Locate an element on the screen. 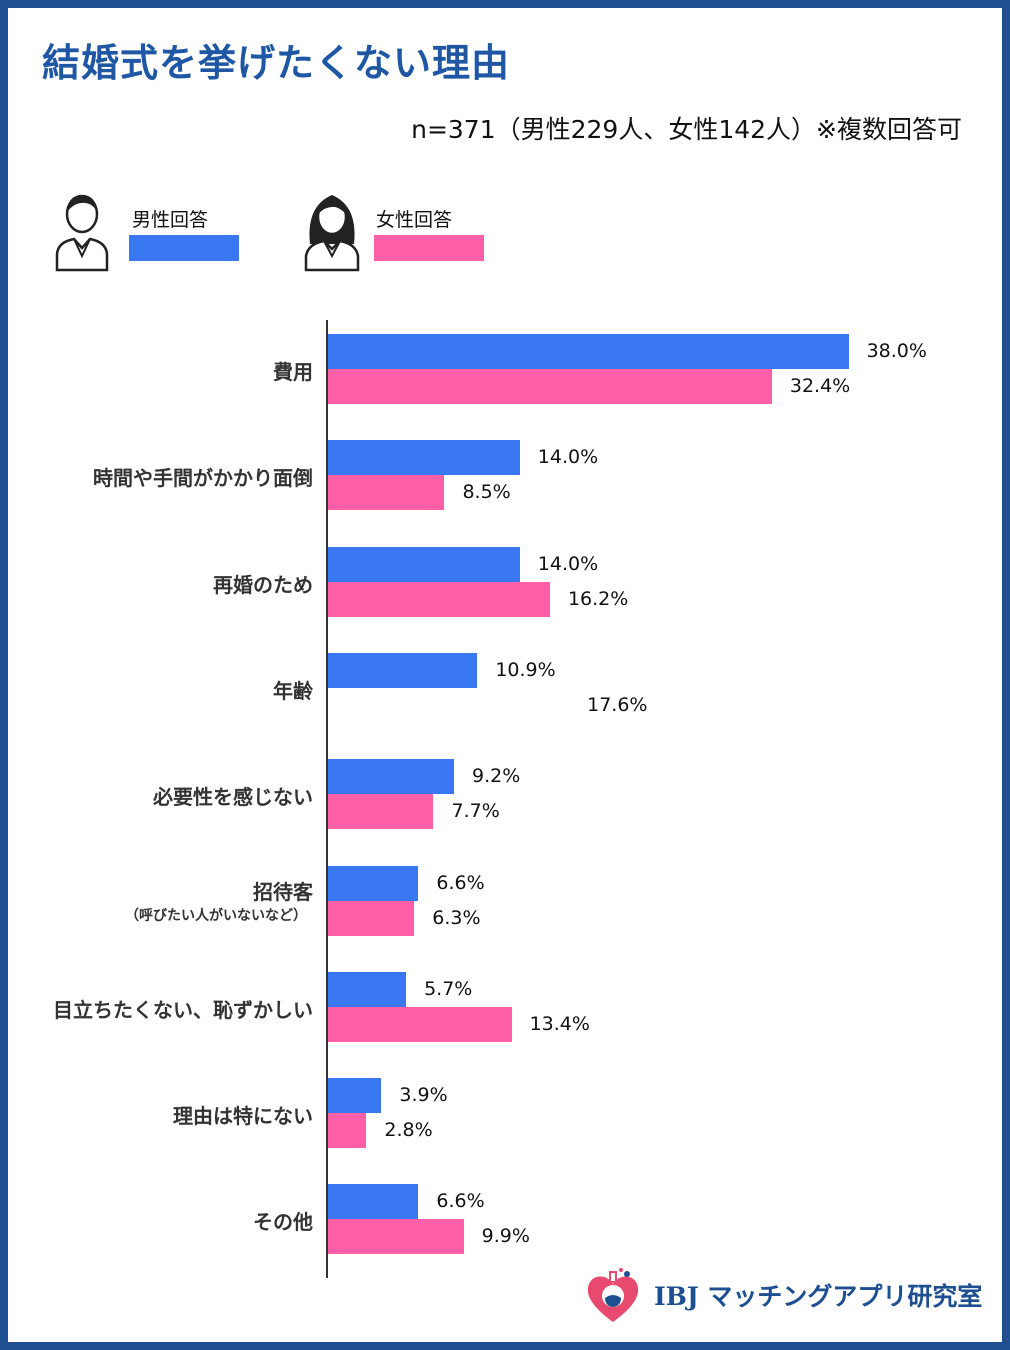  value-label: 38.0% is located at coordinates (896, 351).